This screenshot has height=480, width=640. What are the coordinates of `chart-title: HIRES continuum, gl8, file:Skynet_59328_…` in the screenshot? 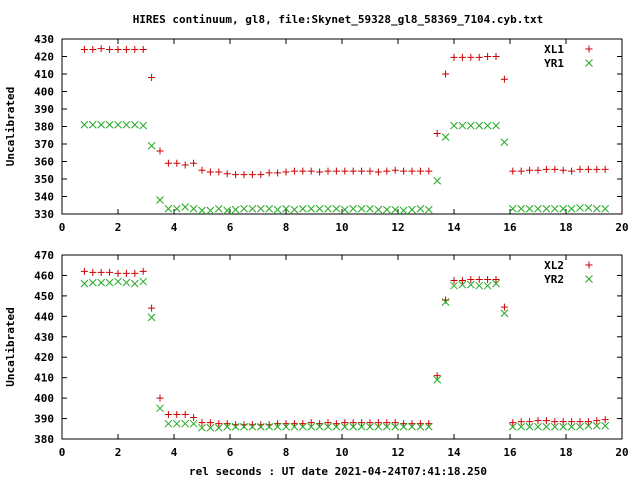 It's located at (338, 19).